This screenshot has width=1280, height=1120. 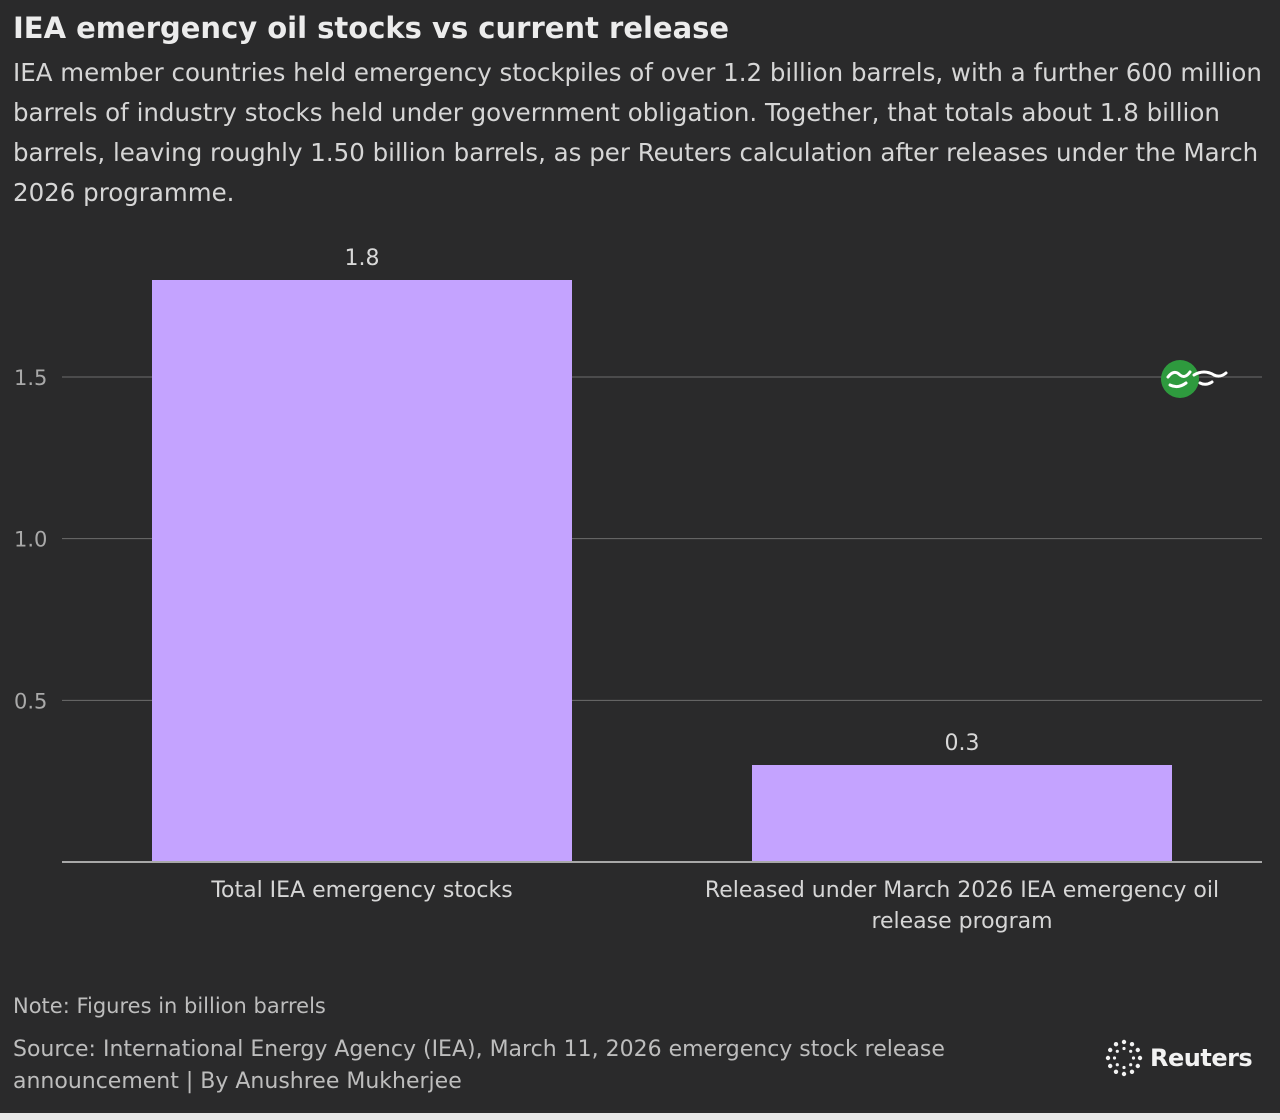 I want to click on y-tick-label: 1.0, so click(x=30, y=540).